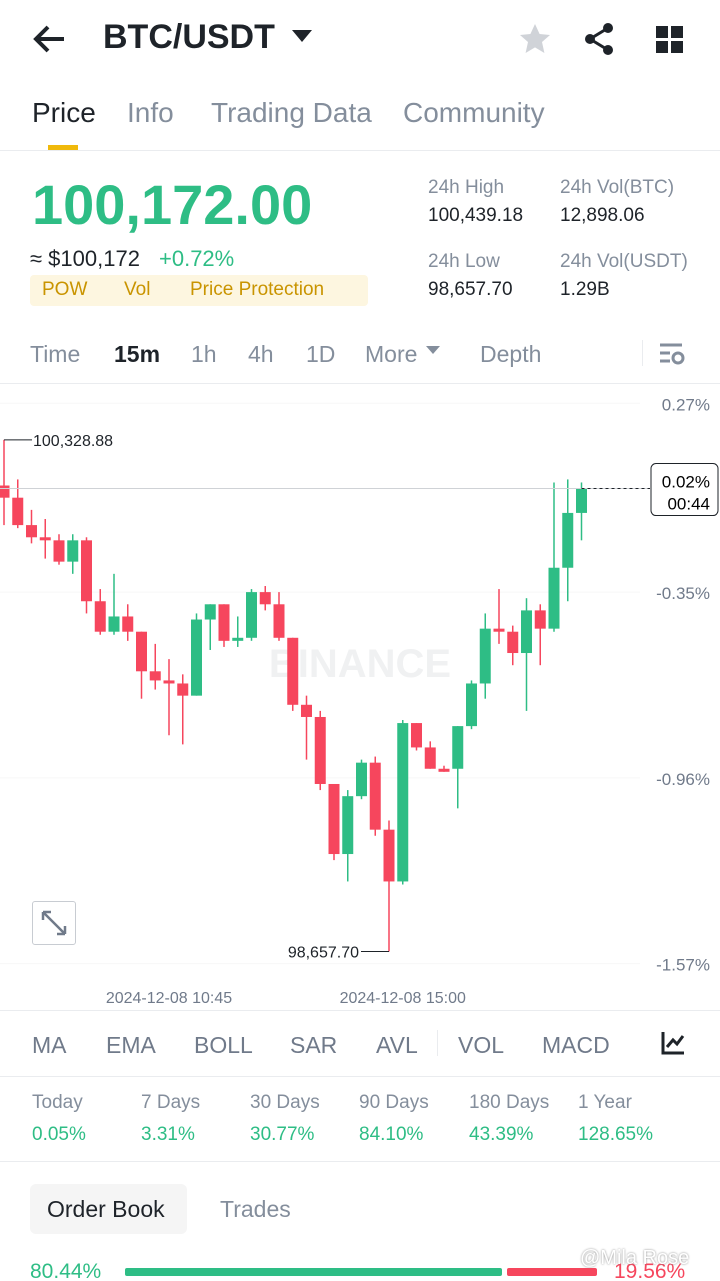  What do you see at coordinates (391, 1134) in the screenshot?
I see `period-change: 84.10%` at bounding box center [391, 1134].